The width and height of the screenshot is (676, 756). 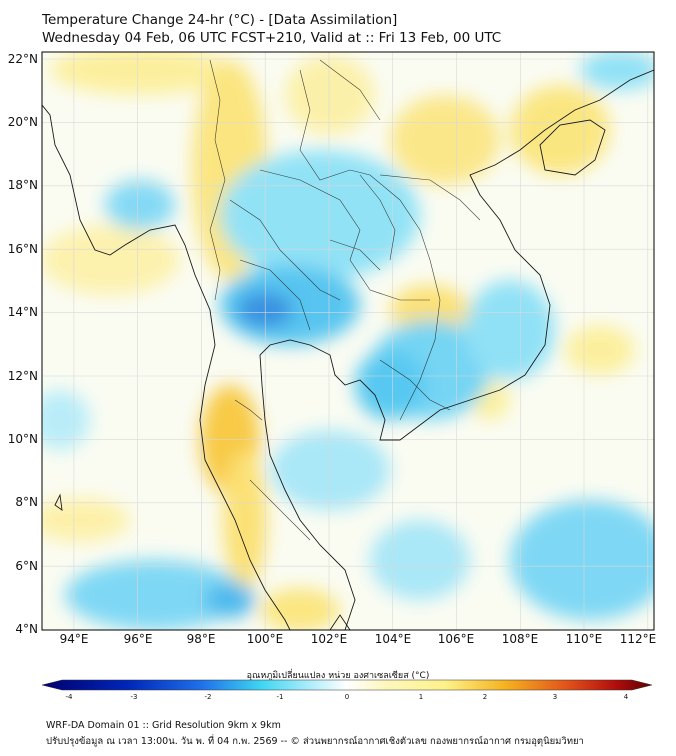 I want to click on colorbar-tick: 3, so click(x=555, y=697).